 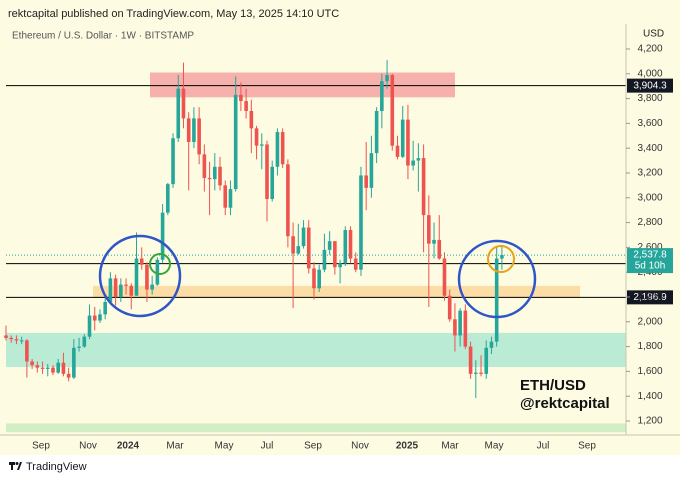 I want to click on y-tick-label: 4,200, so click(x=649, y=49).